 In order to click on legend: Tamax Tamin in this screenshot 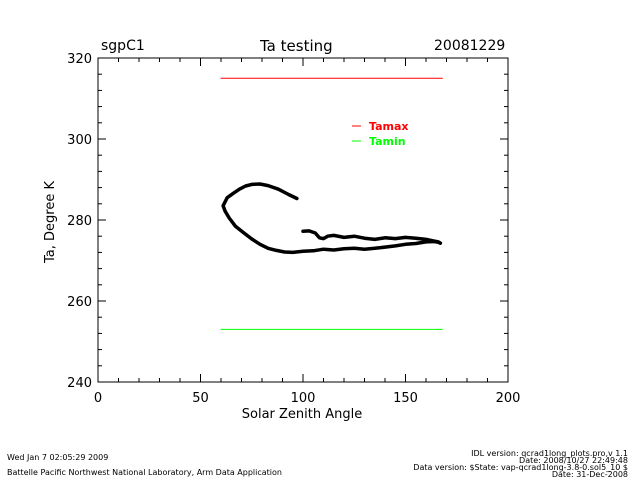, I will do `click(380, 134)`.